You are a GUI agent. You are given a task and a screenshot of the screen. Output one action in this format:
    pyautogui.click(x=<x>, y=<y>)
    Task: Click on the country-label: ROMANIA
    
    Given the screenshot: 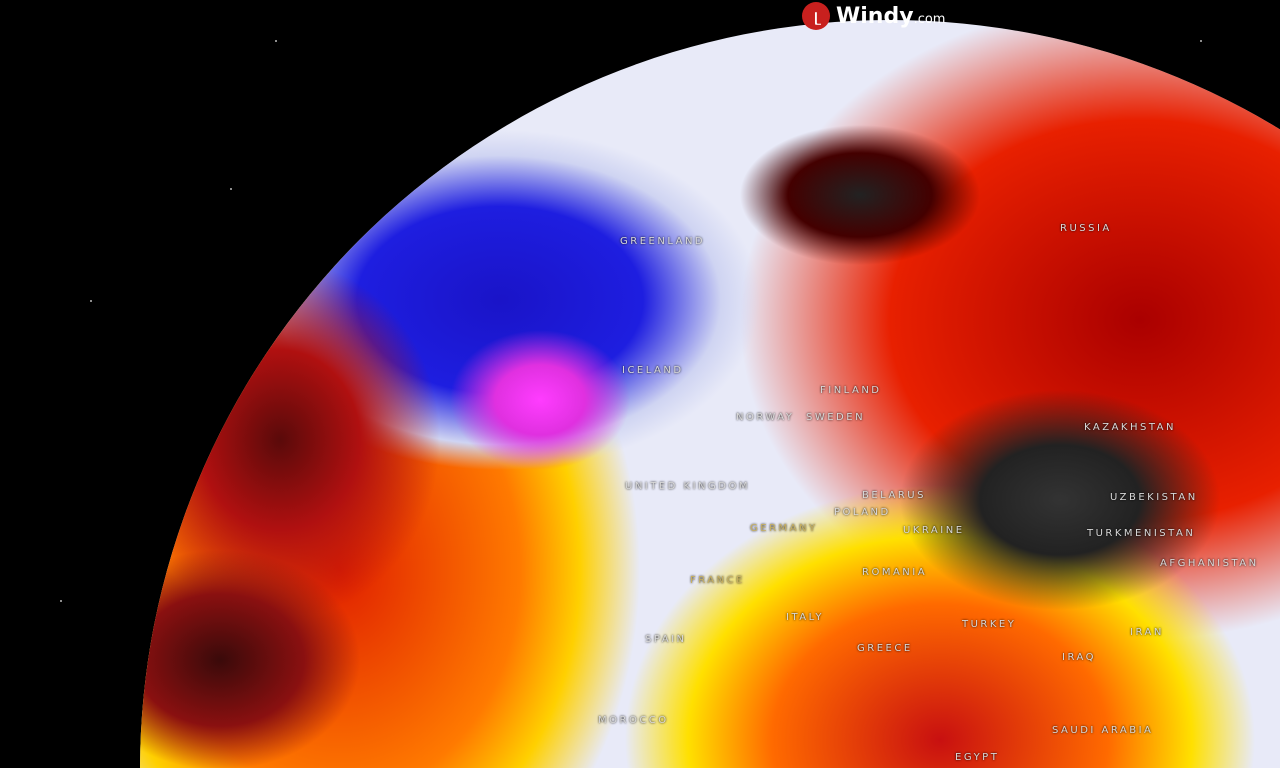 What is the action you would take?
    pyautogui.click(x=895, y=572)
    